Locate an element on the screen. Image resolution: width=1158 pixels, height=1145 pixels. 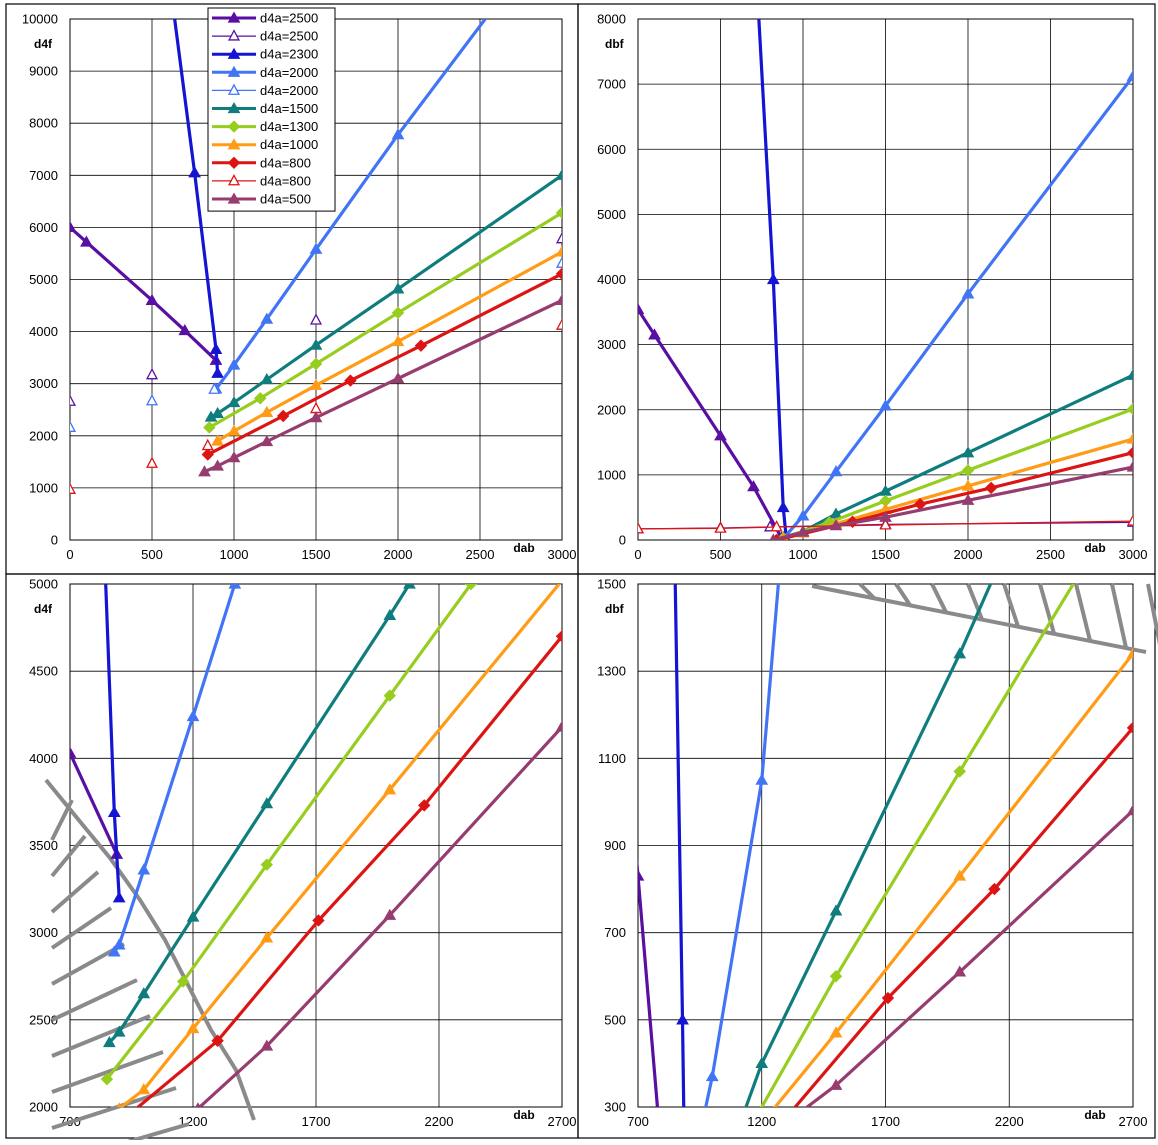
y-tick-label: 8000 is located at coordinates (43, 123).